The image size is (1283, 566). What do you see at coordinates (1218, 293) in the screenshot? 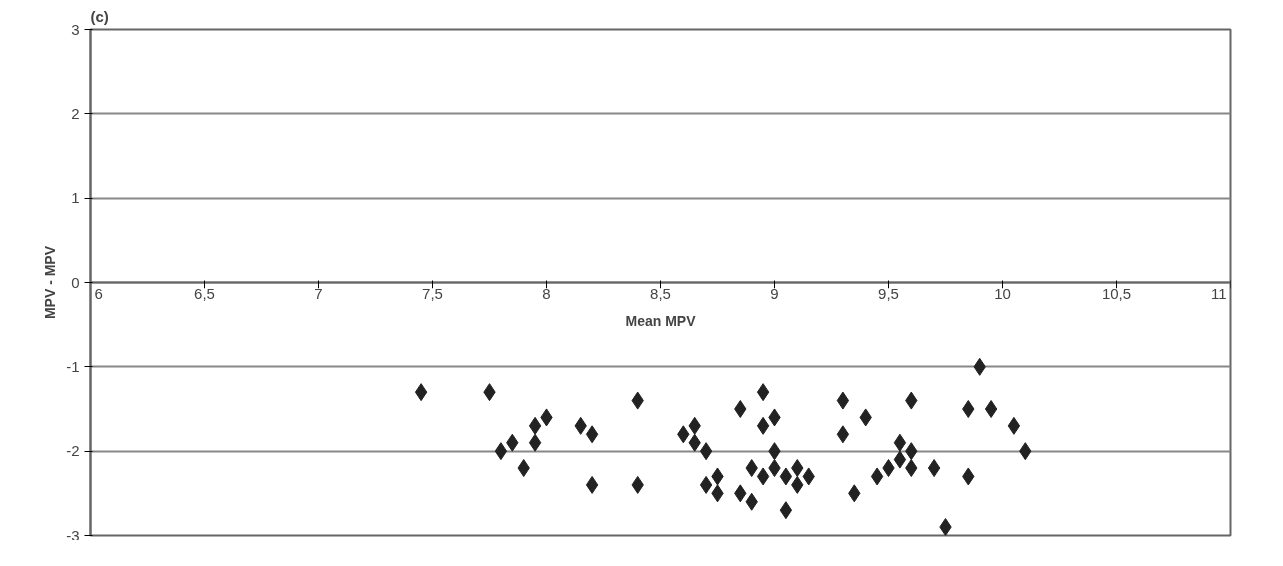
I see `x-tick-label: 11` at bounding box center [1218, 293].